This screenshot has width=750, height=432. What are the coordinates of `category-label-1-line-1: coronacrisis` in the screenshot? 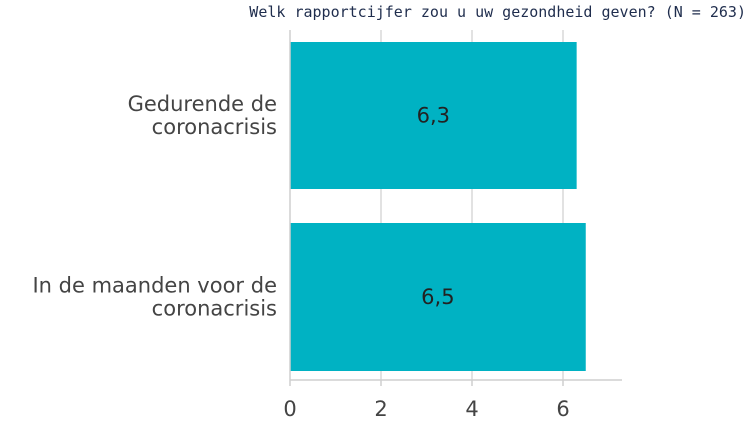 It's located at (214, 309).